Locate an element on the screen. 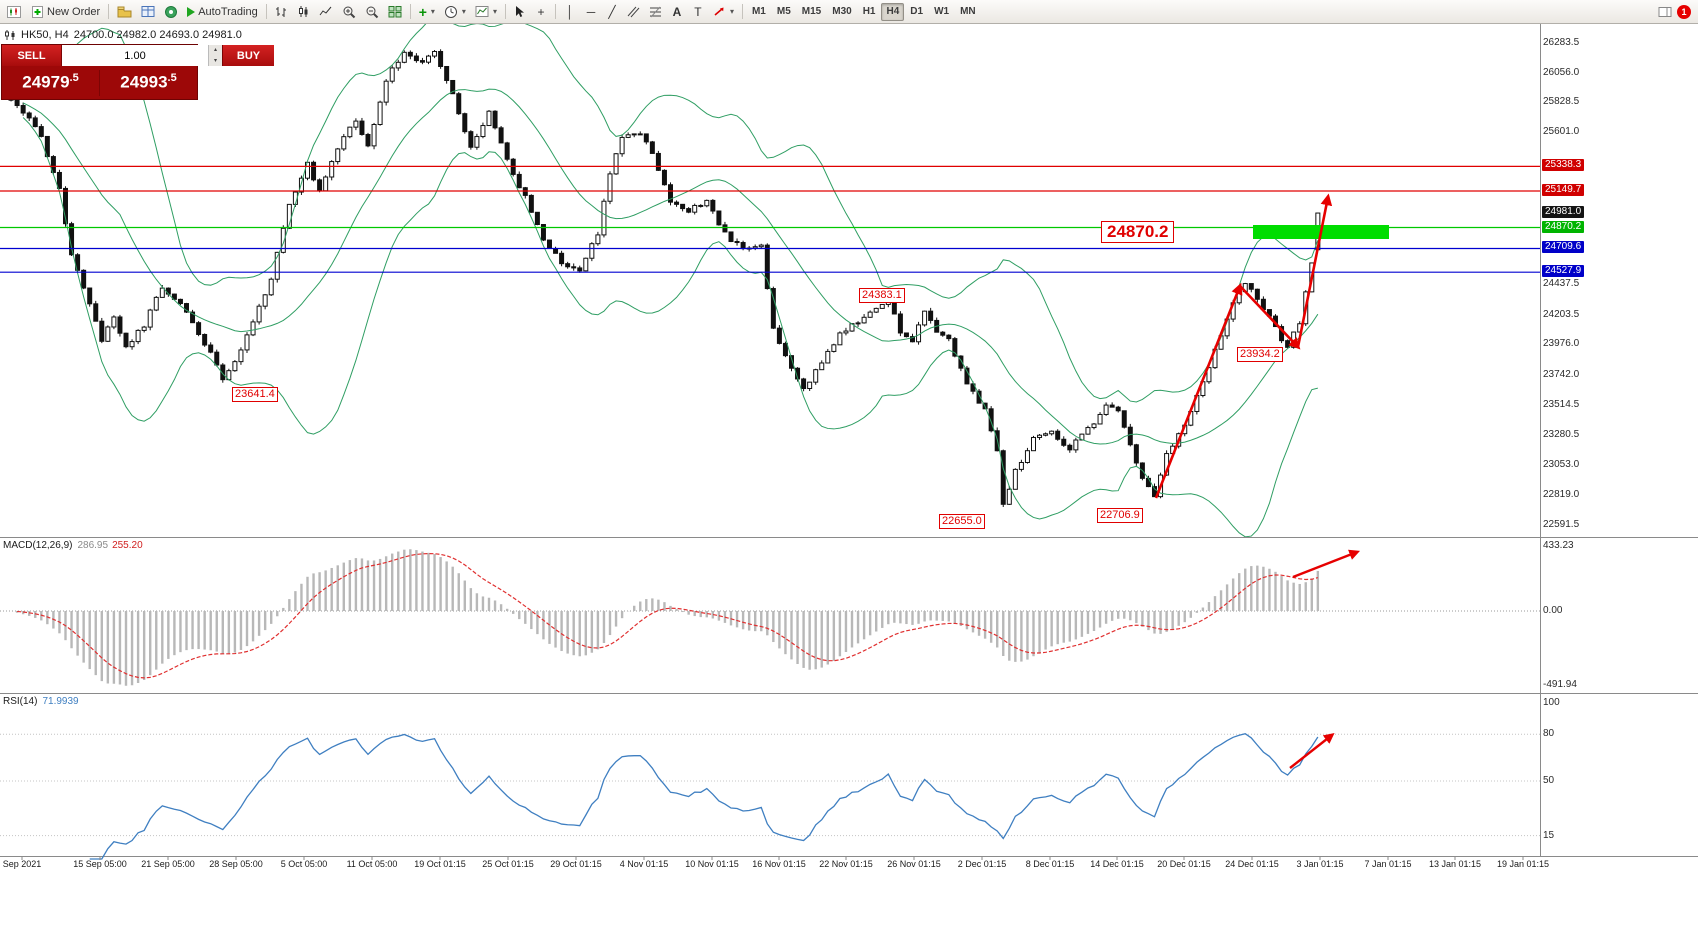 This screenshot has width=1698, height=947. text-label-glyph: T is located at coordinates (698, 11).